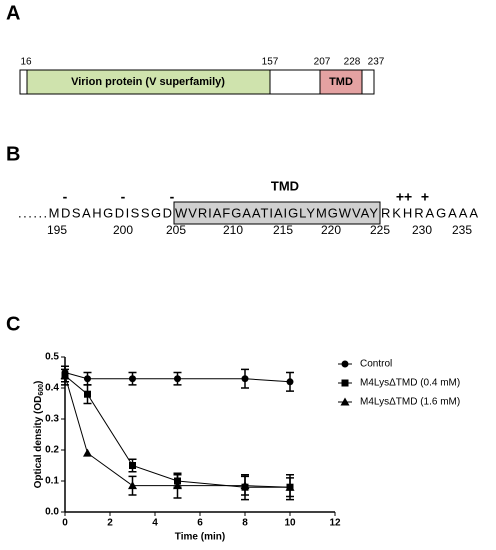 This screenshot has width=496, height=550. I want to click on y-tick-label: 0.0, so click(52, 512).